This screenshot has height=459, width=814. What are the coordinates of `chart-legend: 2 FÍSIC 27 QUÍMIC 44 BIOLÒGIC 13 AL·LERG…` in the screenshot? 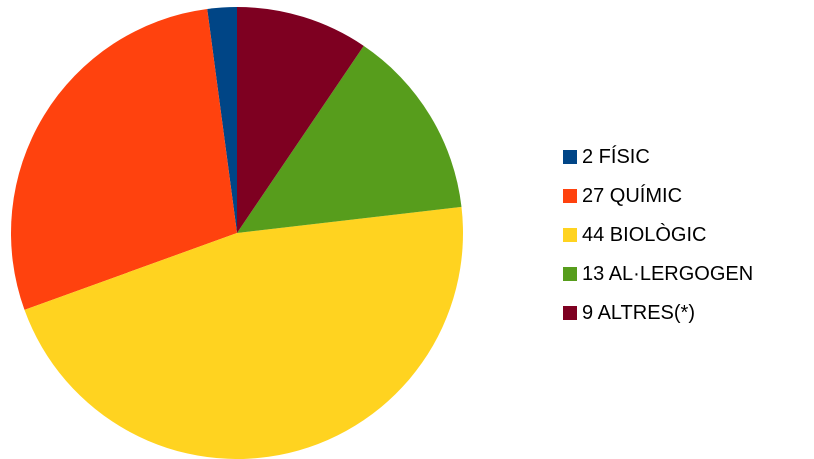 It's located at (658, 235).